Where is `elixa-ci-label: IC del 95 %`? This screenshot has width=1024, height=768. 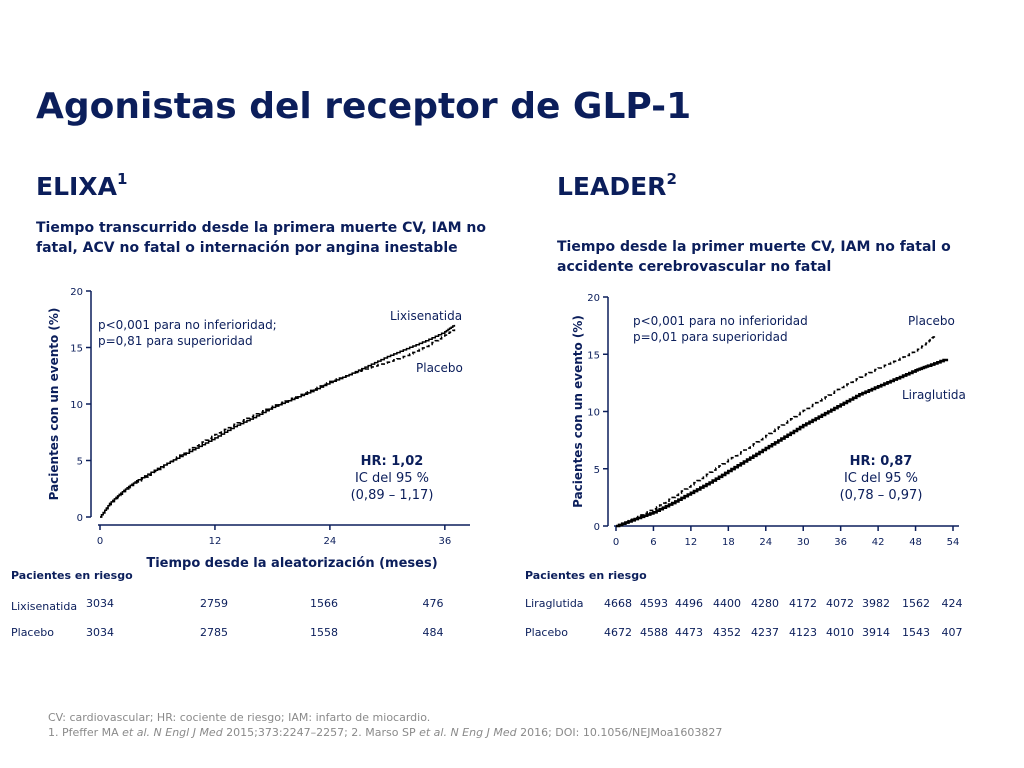
elixa-ci-label: IC del 95 % is located at coordinates (392, 478).